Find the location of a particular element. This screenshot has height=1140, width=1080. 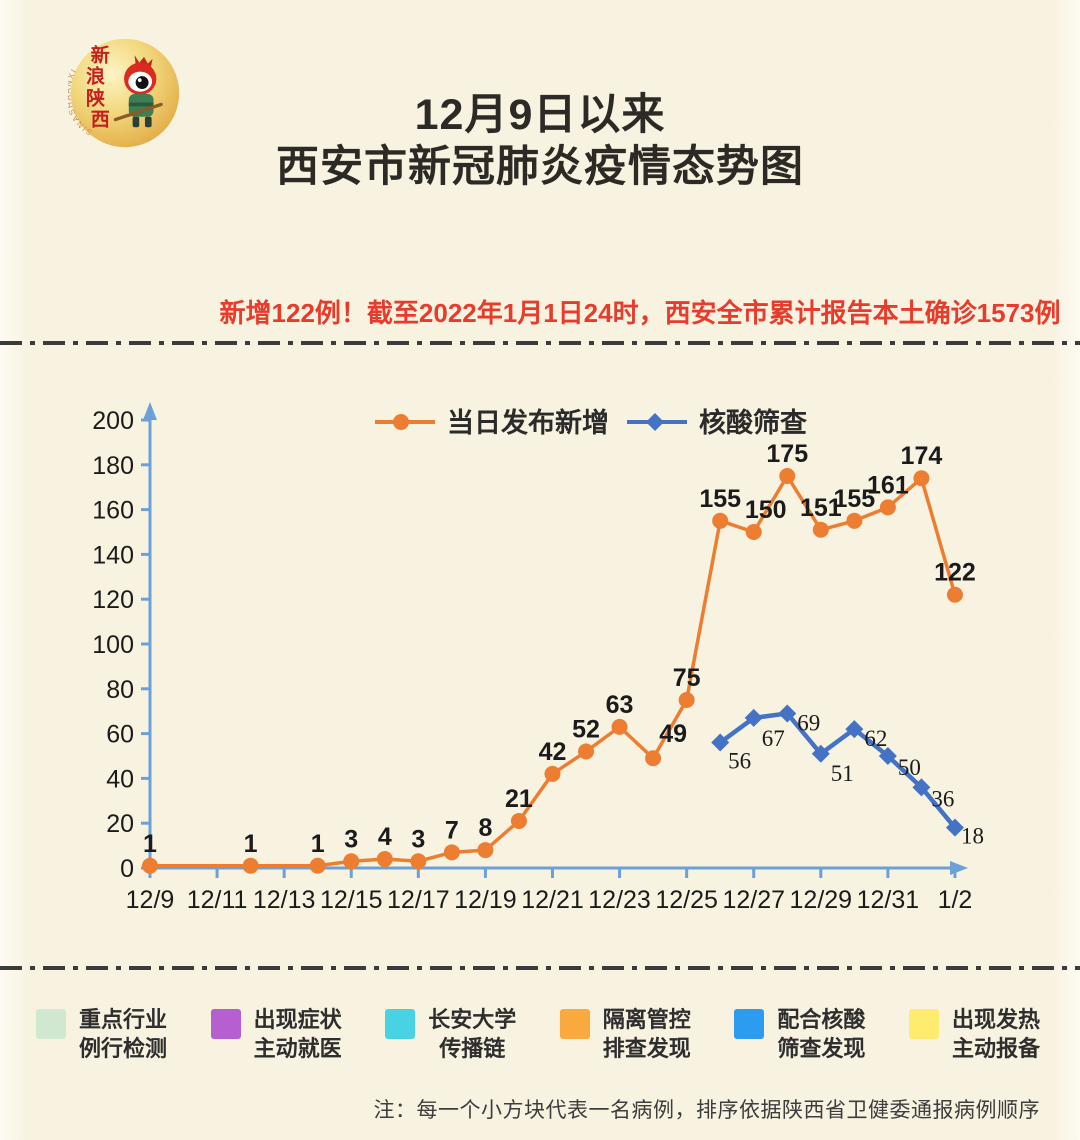

daily-new-label: 49 is located at coordinates (673, 734).